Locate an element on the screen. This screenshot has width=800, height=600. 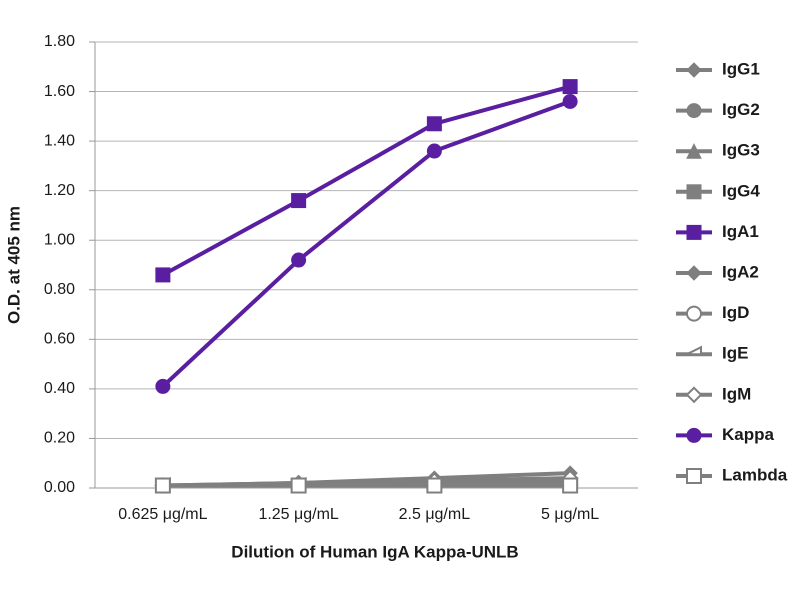
legend-label: IgD is located at coordinates (735, 312).